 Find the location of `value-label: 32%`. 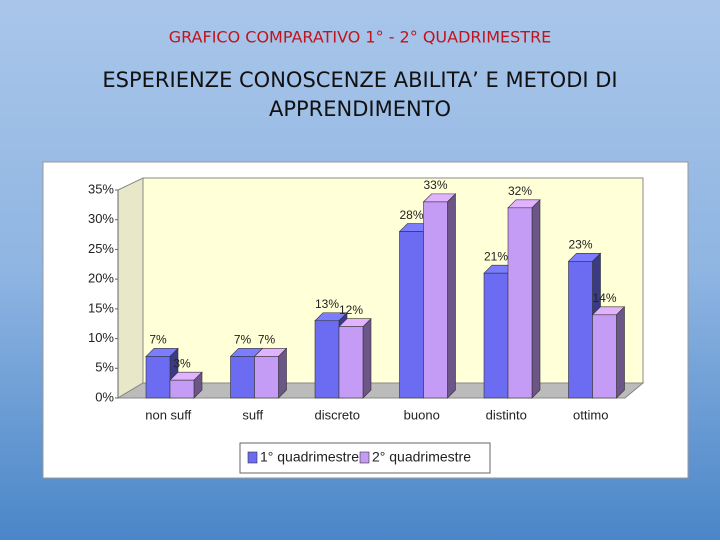

value-label: 32% is located at coordinates (520, 191).